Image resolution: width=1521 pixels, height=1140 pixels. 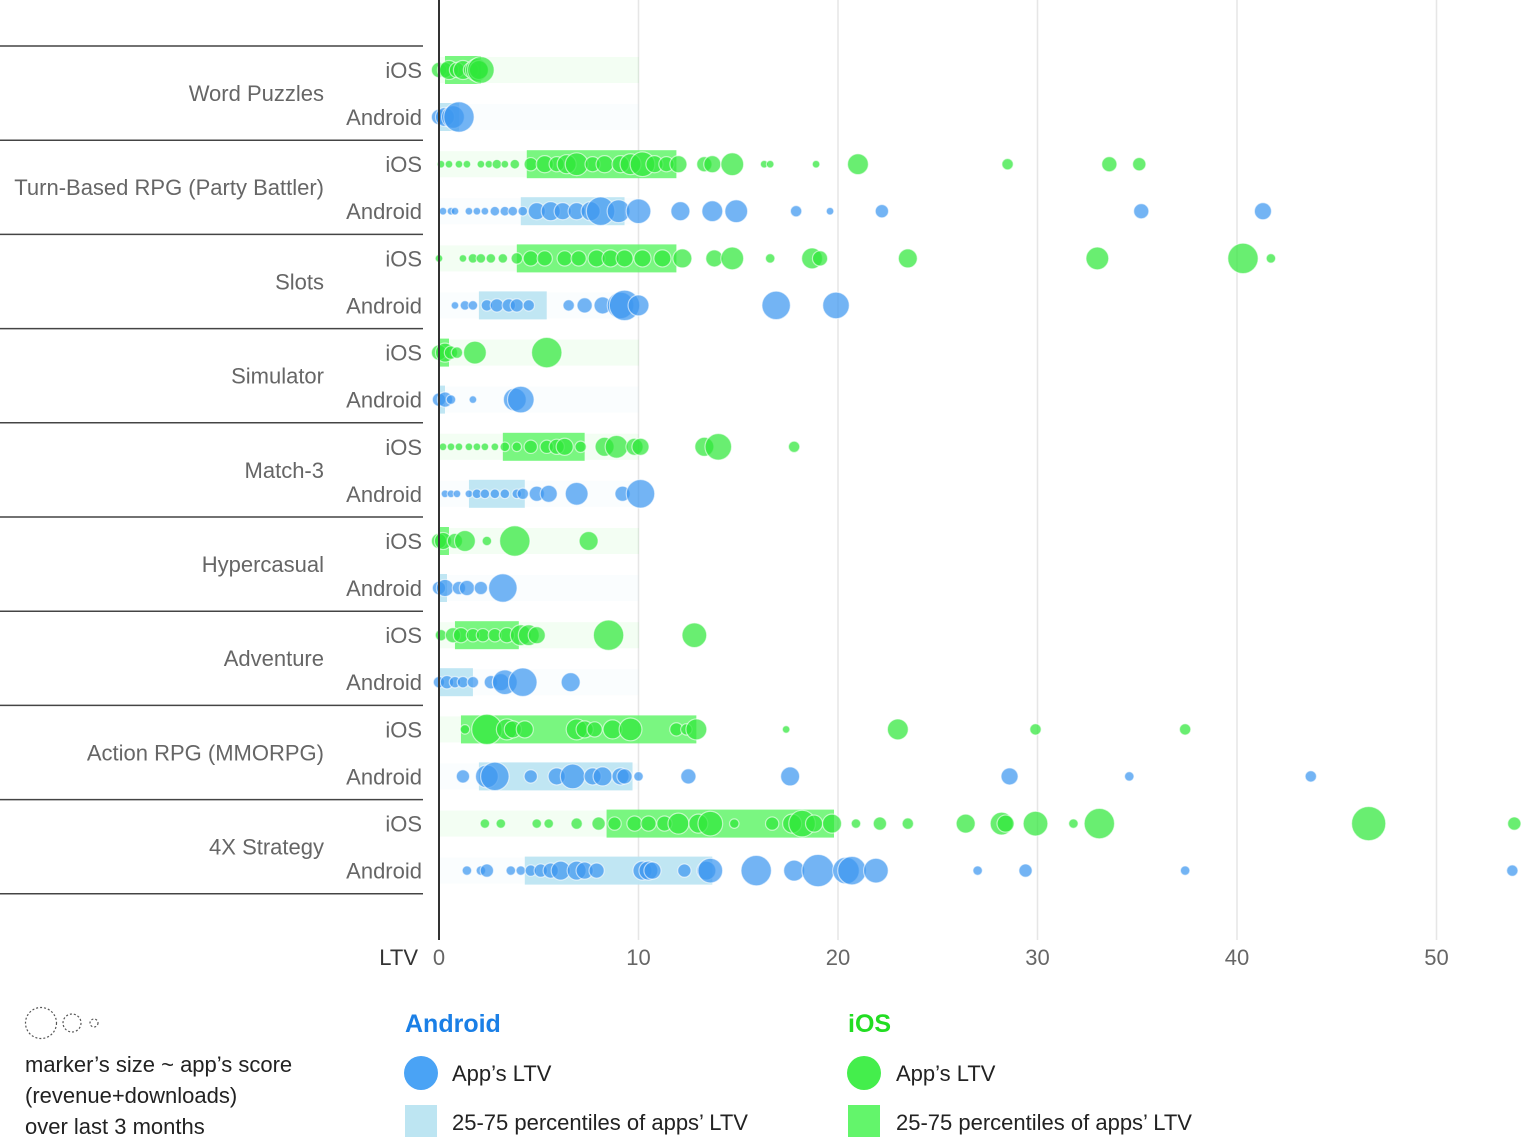 I want to click on legend-android-point-swatch, so click(x=421, y=1073).